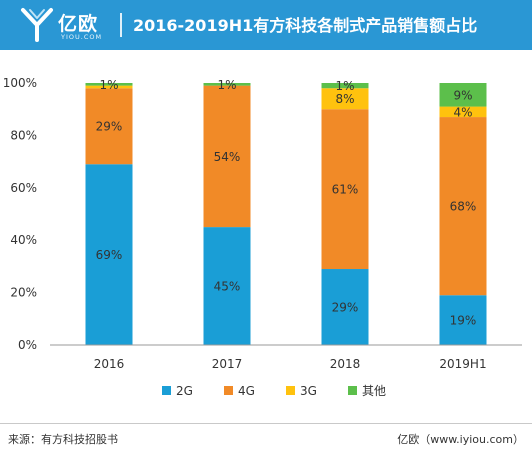 The image size is (532, 462). What do you see at coordinates (109, 364) in the screenshot?
I see `x-tick-label: 2016` at bounding box center [109, 364].